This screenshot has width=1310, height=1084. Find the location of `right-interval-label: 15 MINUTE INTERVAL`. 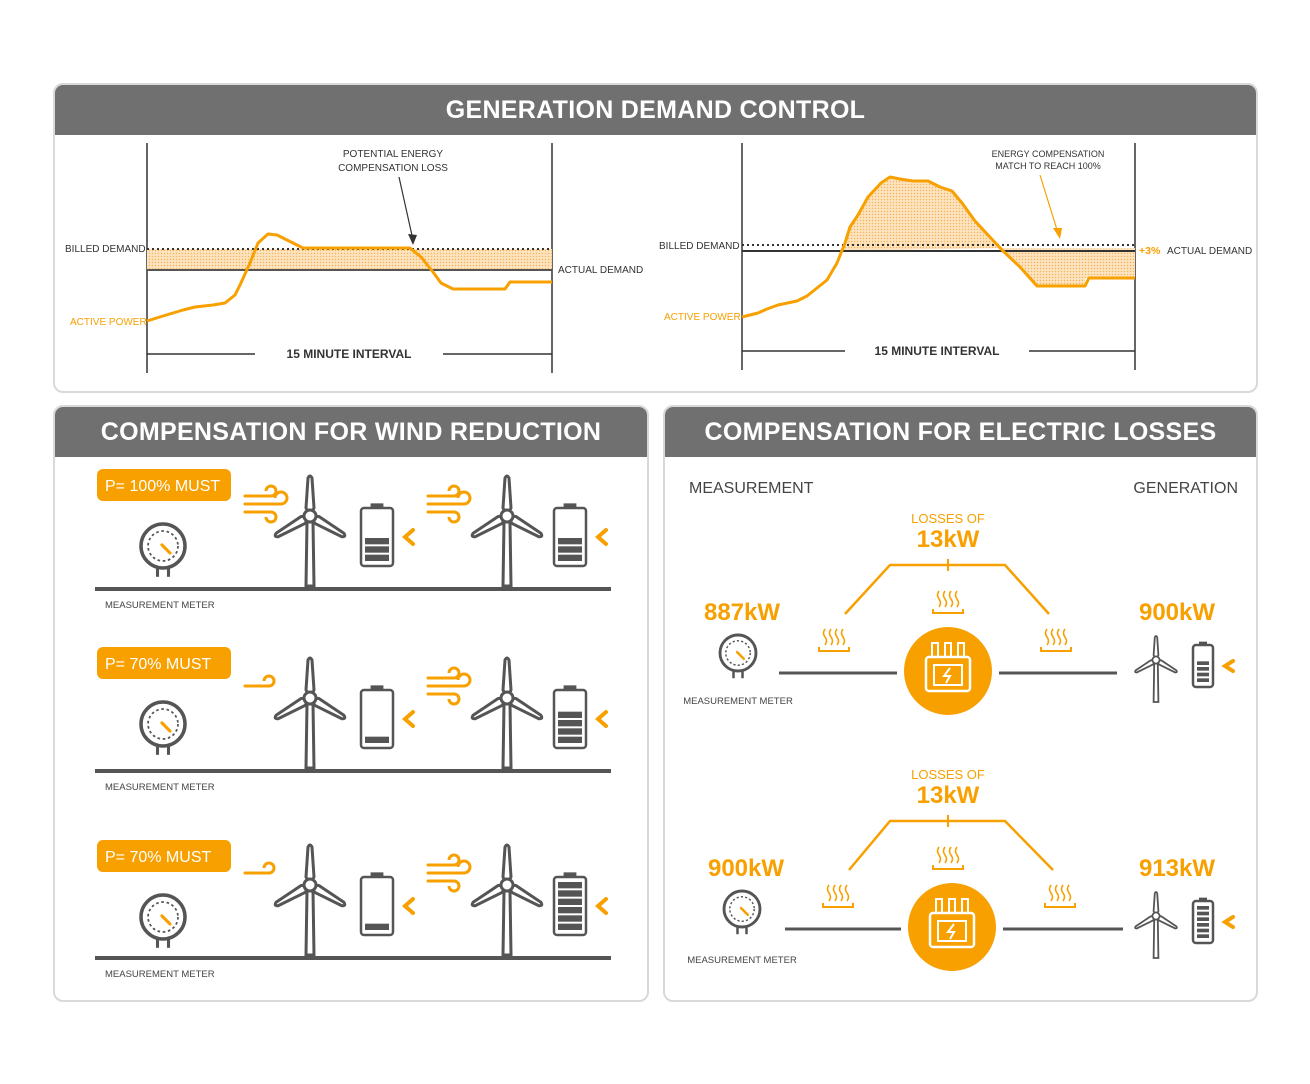

right-interval-label: 15 MINUTE INTERVAL is located at coordinates (937, 351).